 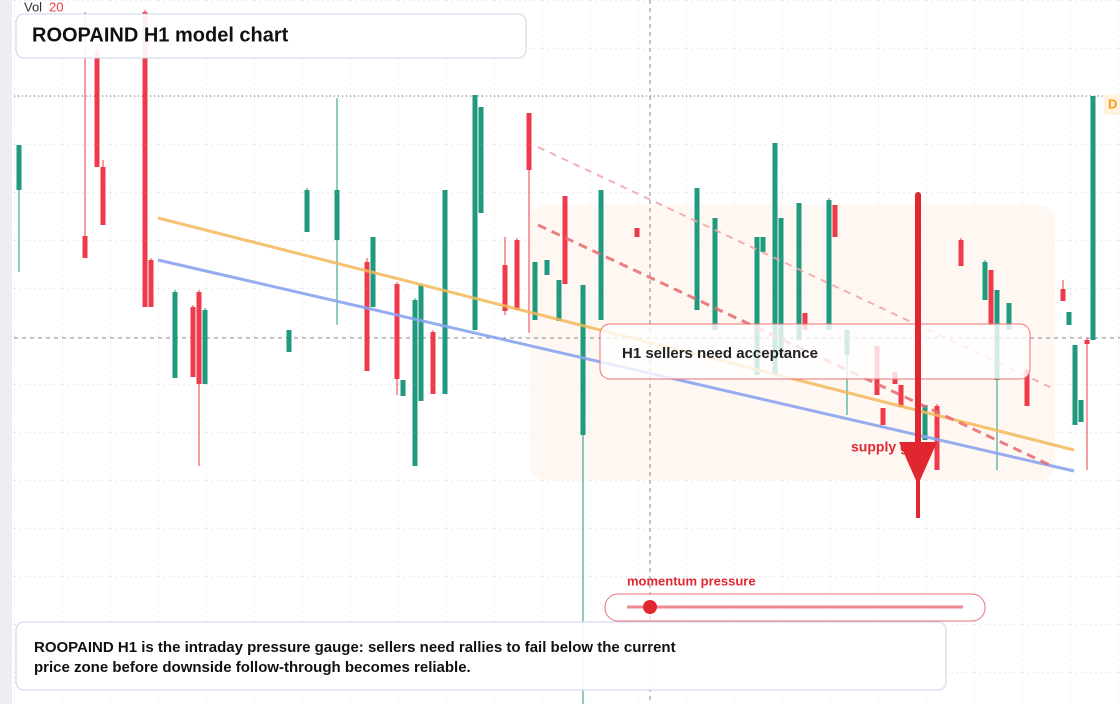 I want to click on volume-value: 20, so click(x=56, y=7).